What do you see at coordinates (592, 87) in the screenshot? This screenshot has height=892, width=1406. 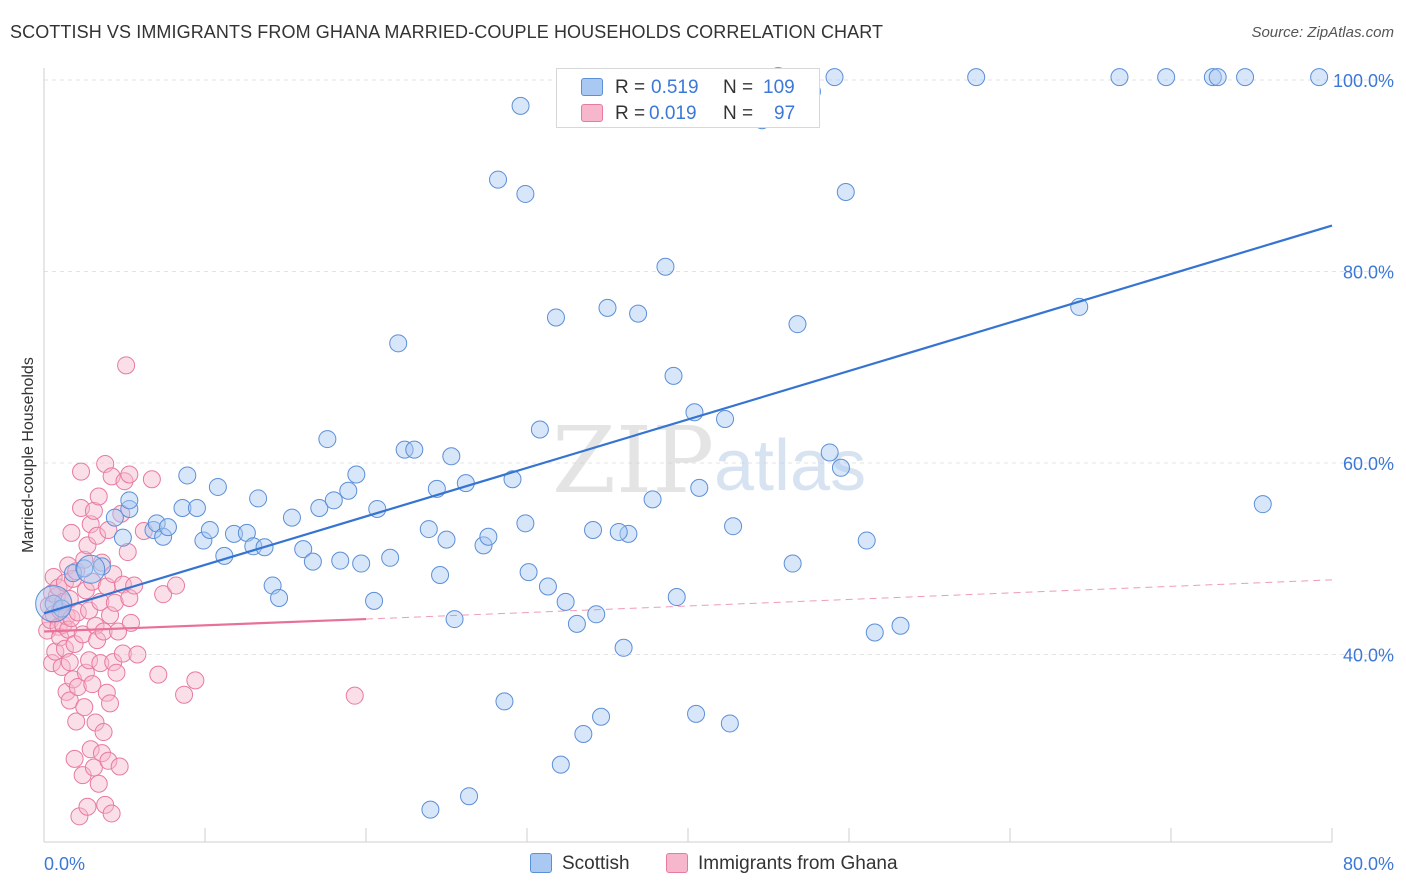 I see `scottish-swatch` at bounding box center [592, 87].